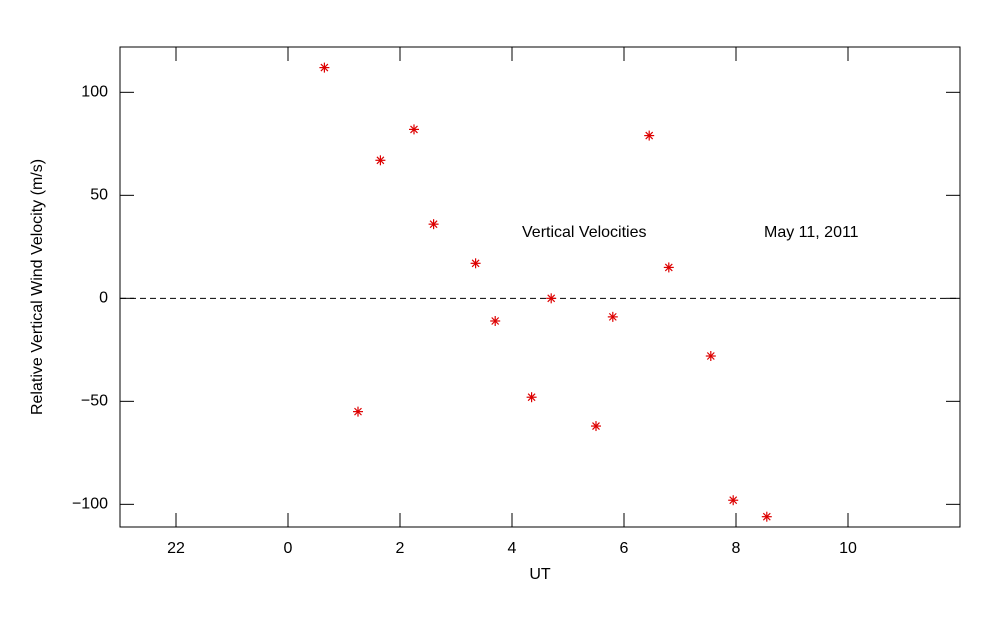 Image resolution: width=1000 pixels, height=625 pixels. What do you see at coordinates (736, 548) in the screenshot?
I see `x-tick-label: 8` at bounding box center [736, 548].